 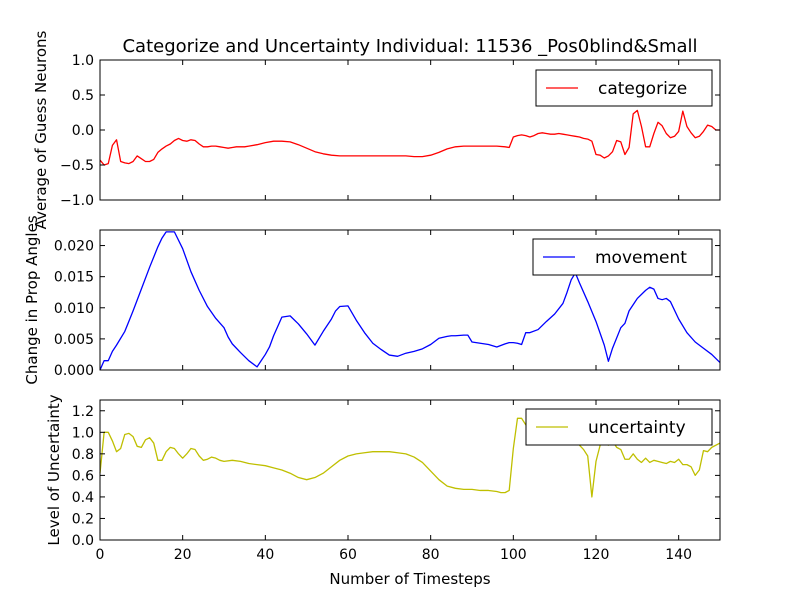 What do you see at coordinates (642, 89) in the screenshot?
I see `legend-label-categorize: categorize` at bounding box center [642, 89].